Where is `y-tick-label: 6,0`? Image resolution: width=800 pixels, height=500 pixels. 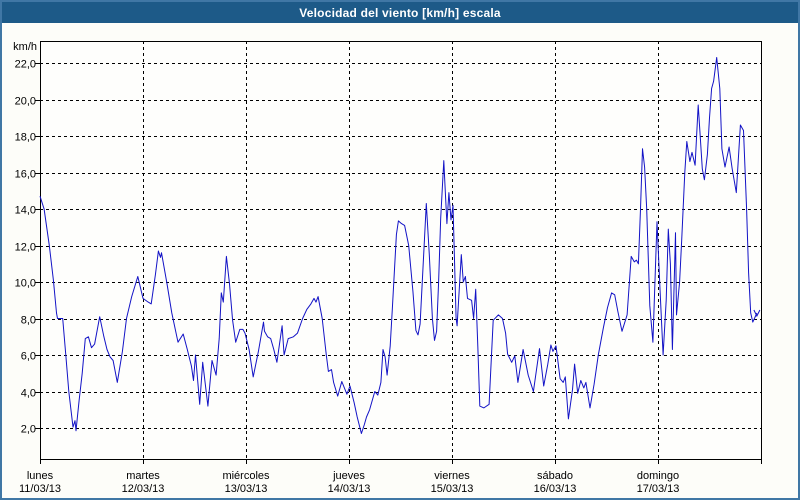 y-tick-label: 6,0 is located at coordinates (28, 357).